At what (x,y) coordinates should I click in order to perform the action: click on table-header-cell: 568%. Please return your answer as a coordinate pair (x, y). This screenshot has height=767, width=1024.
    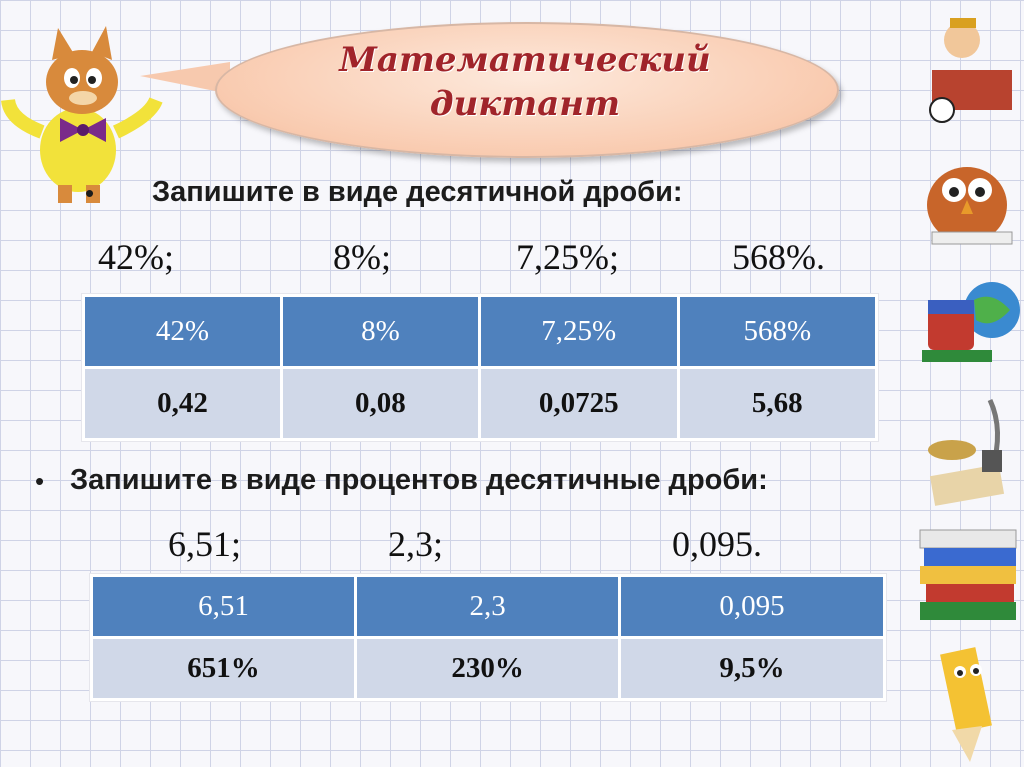
    Looking at the image, I should click on (777, 331).